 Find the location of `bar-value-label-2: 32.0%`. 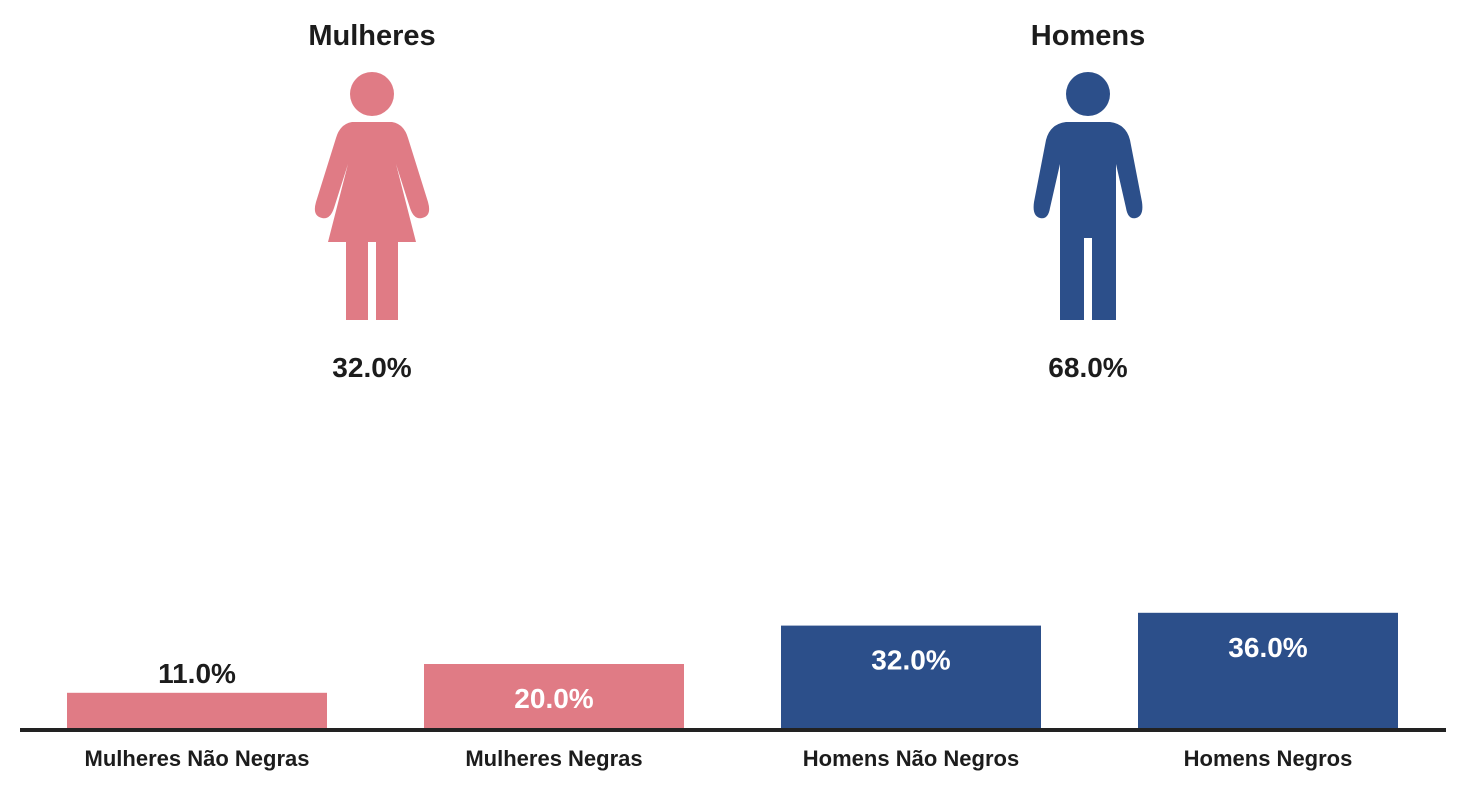

bar-value-label-2: 32.0% is located at coordinates (910, 660).